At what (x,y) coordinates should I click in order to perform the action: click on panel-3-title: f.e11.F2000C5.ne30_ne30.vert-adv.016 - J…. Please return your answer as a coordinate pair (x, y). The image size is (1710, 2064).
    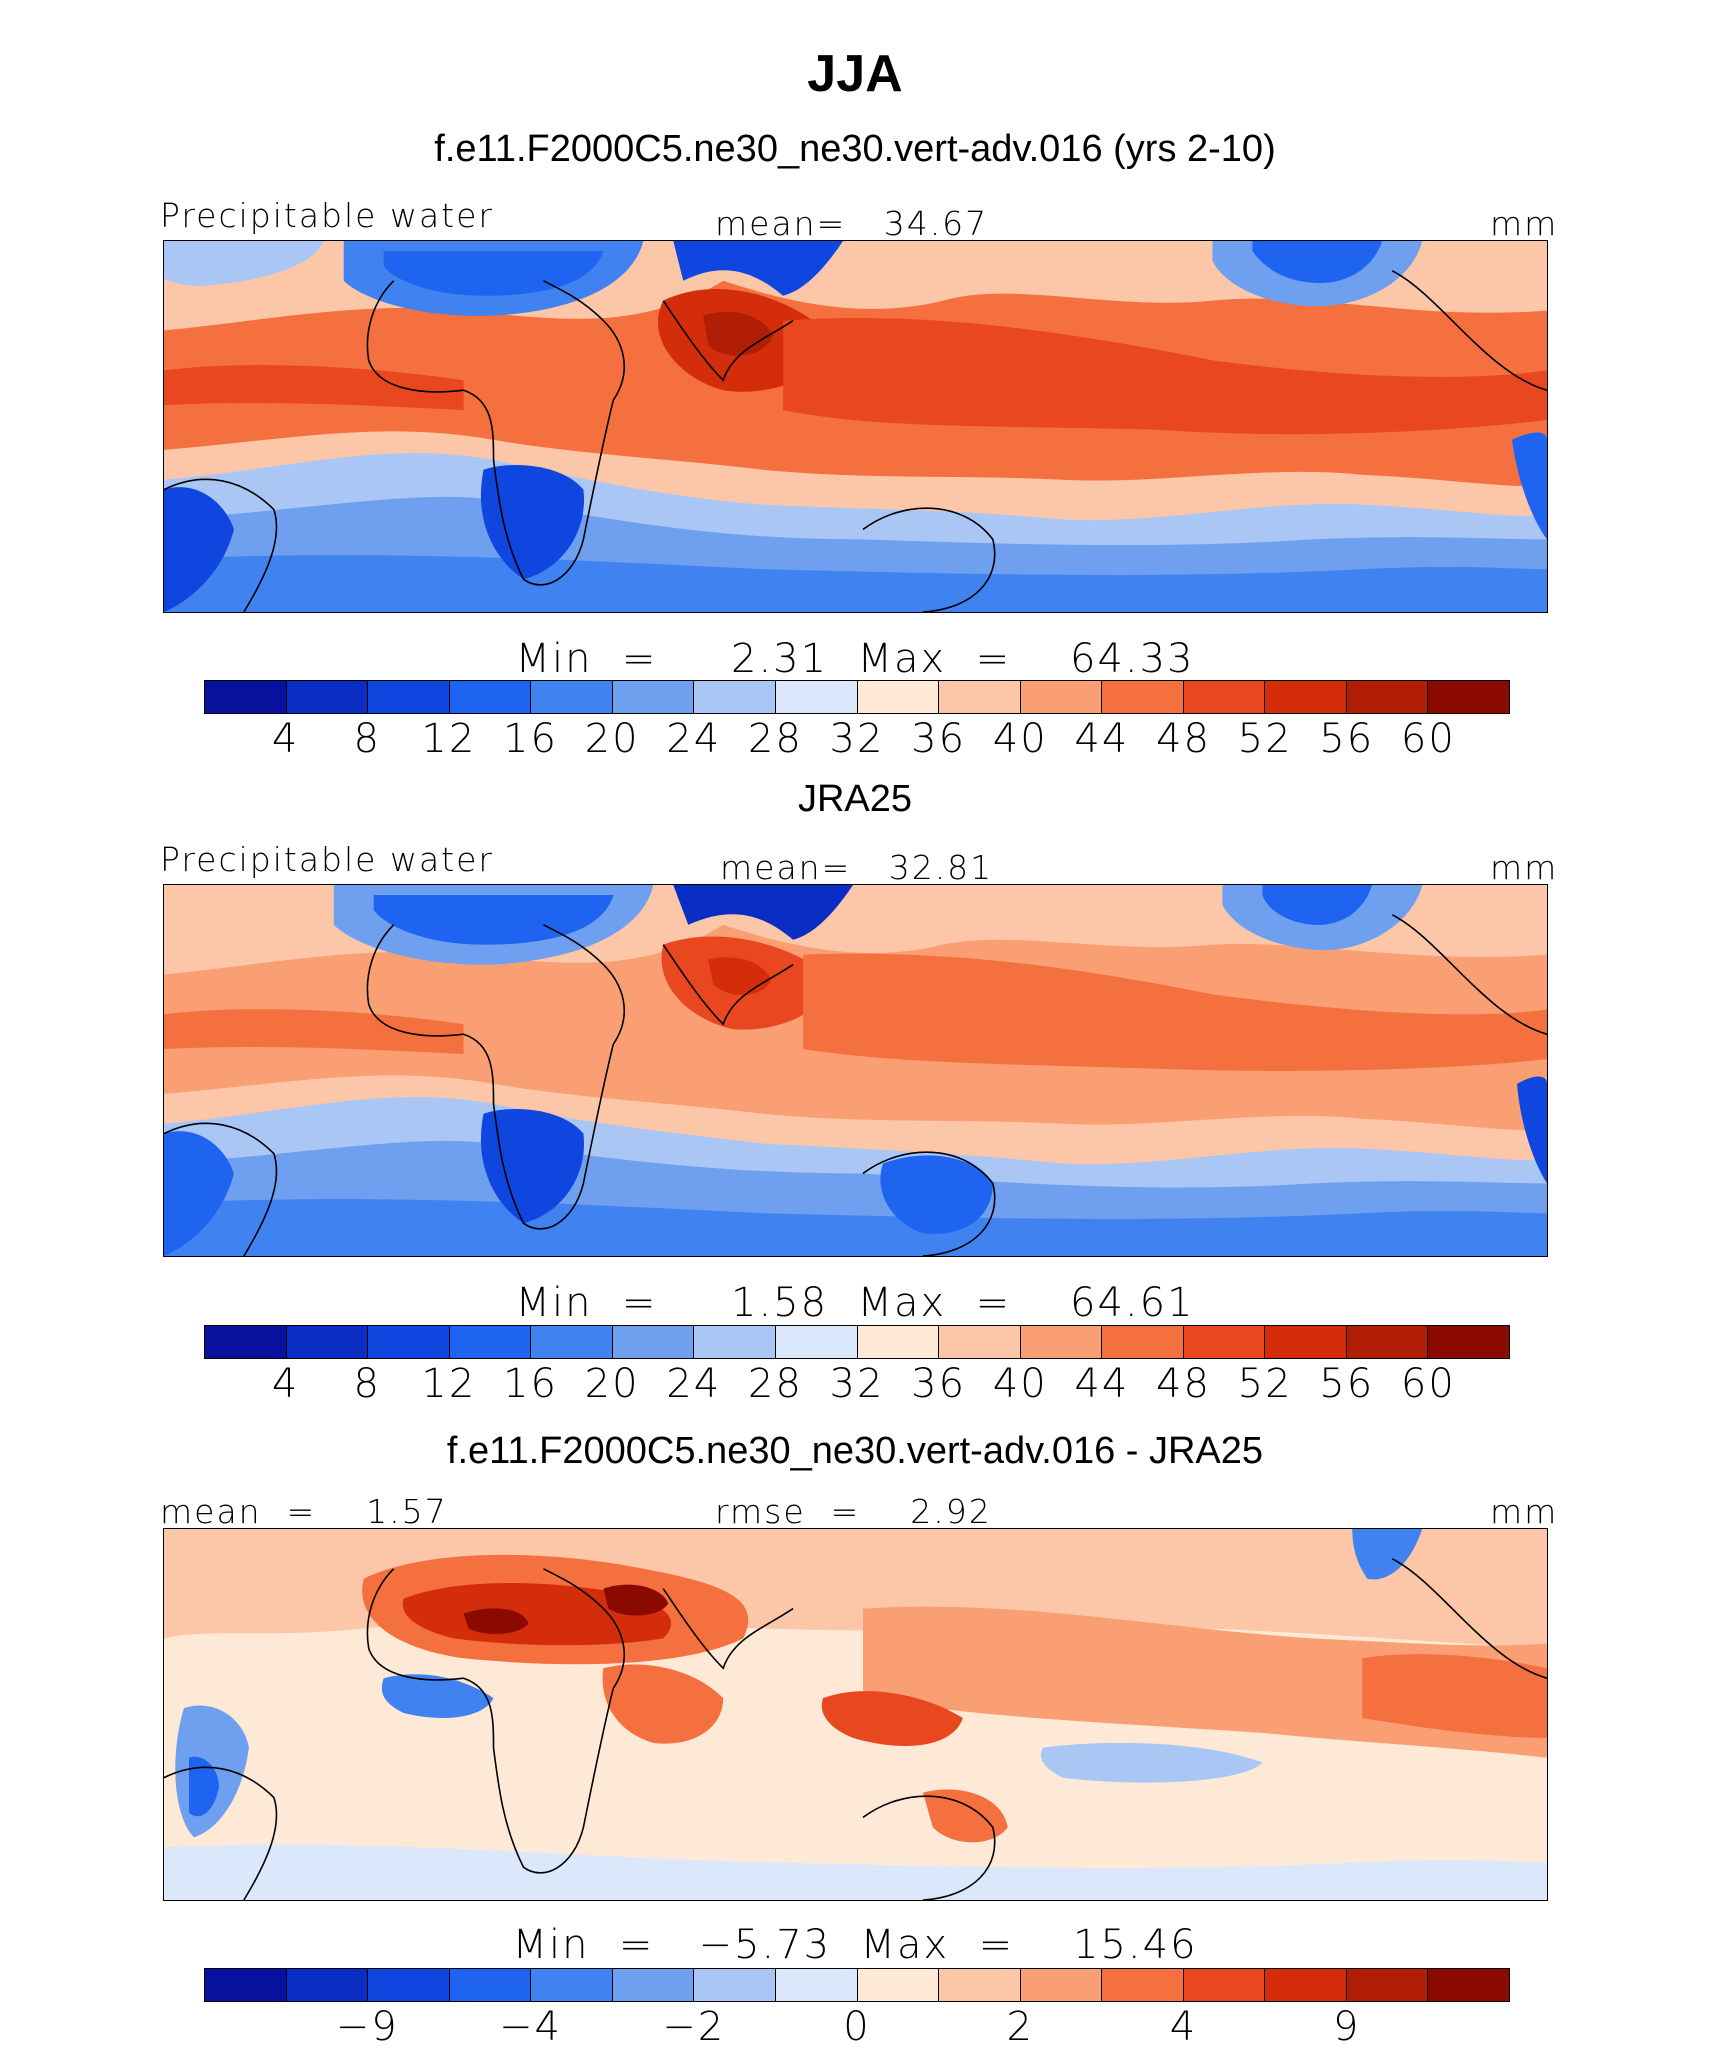
    Looking at the image, I should click on (855, 1451).